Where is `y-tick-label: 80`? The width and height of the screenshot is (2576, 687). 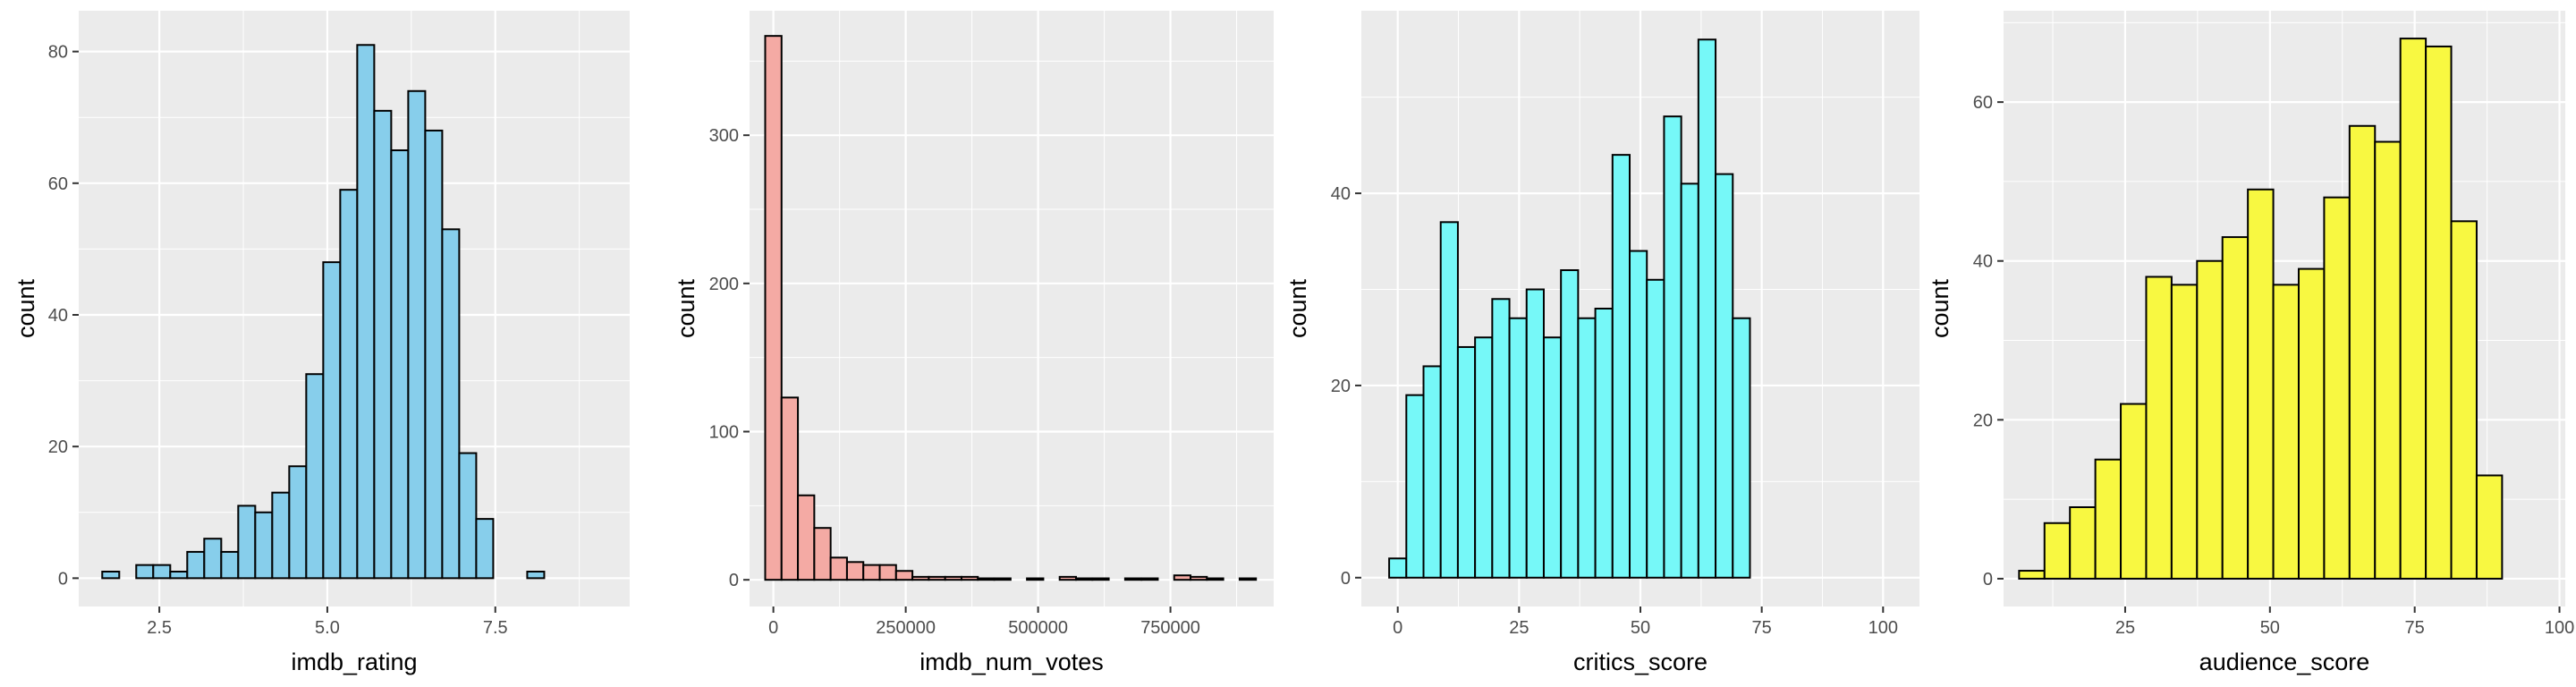
y-tick-label: 80 is located at coordinates (58, 53).